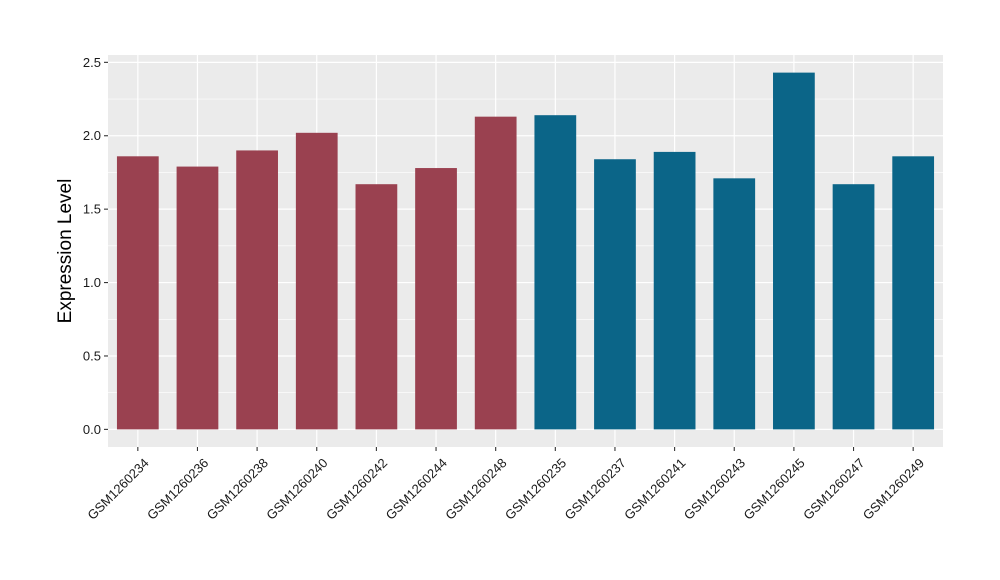  What do you see at coordinates (913, 293) in the screenshot?
I see `bar-GSM1260249` at bounding box center [913, 293].